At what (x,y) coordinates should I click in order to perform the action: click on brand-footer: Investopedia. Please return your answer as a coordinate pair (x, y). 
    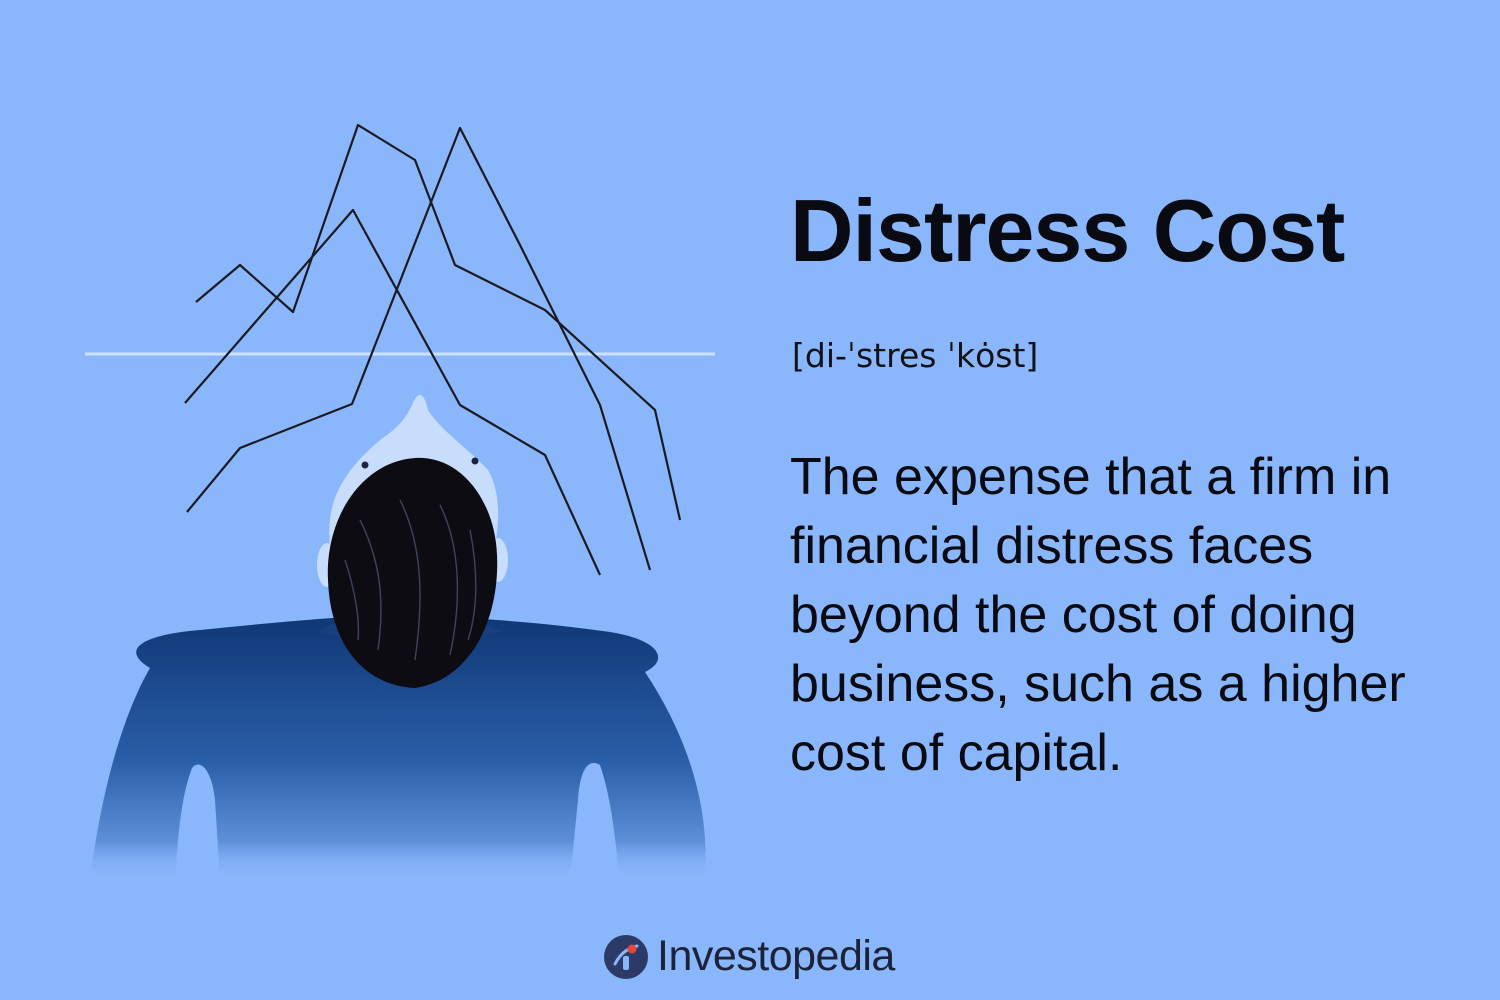
    Looking at the image, I should click on (749, 956).